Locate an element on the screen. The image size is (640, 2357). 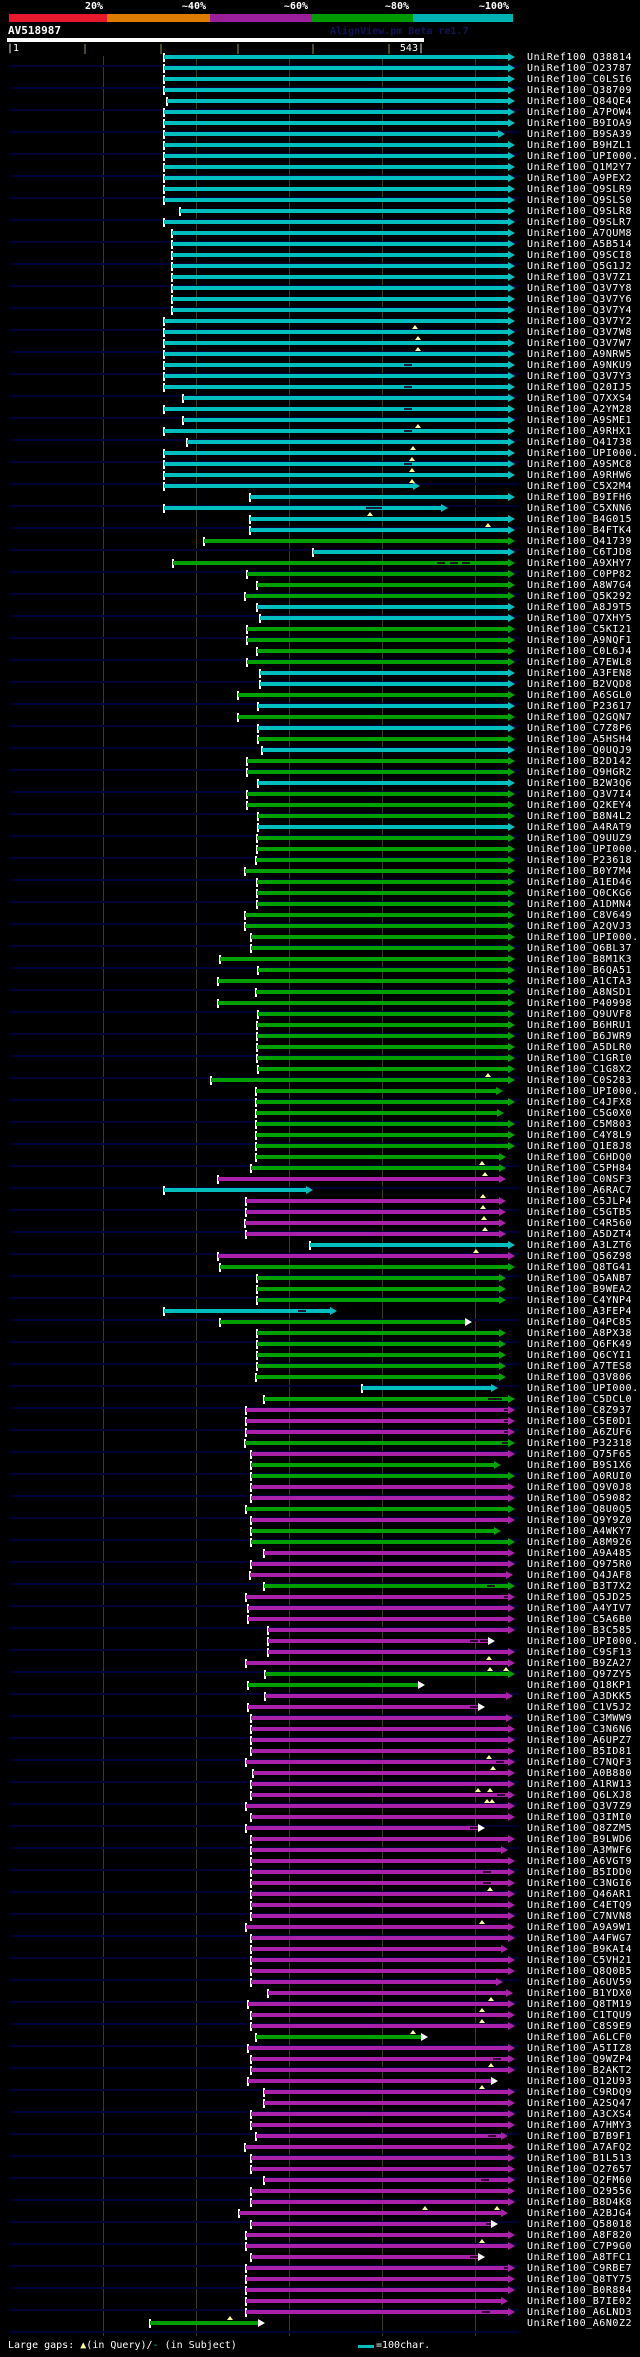
hit-label: UniRef100_A9RHX1 is located at coordinates (580, 431).